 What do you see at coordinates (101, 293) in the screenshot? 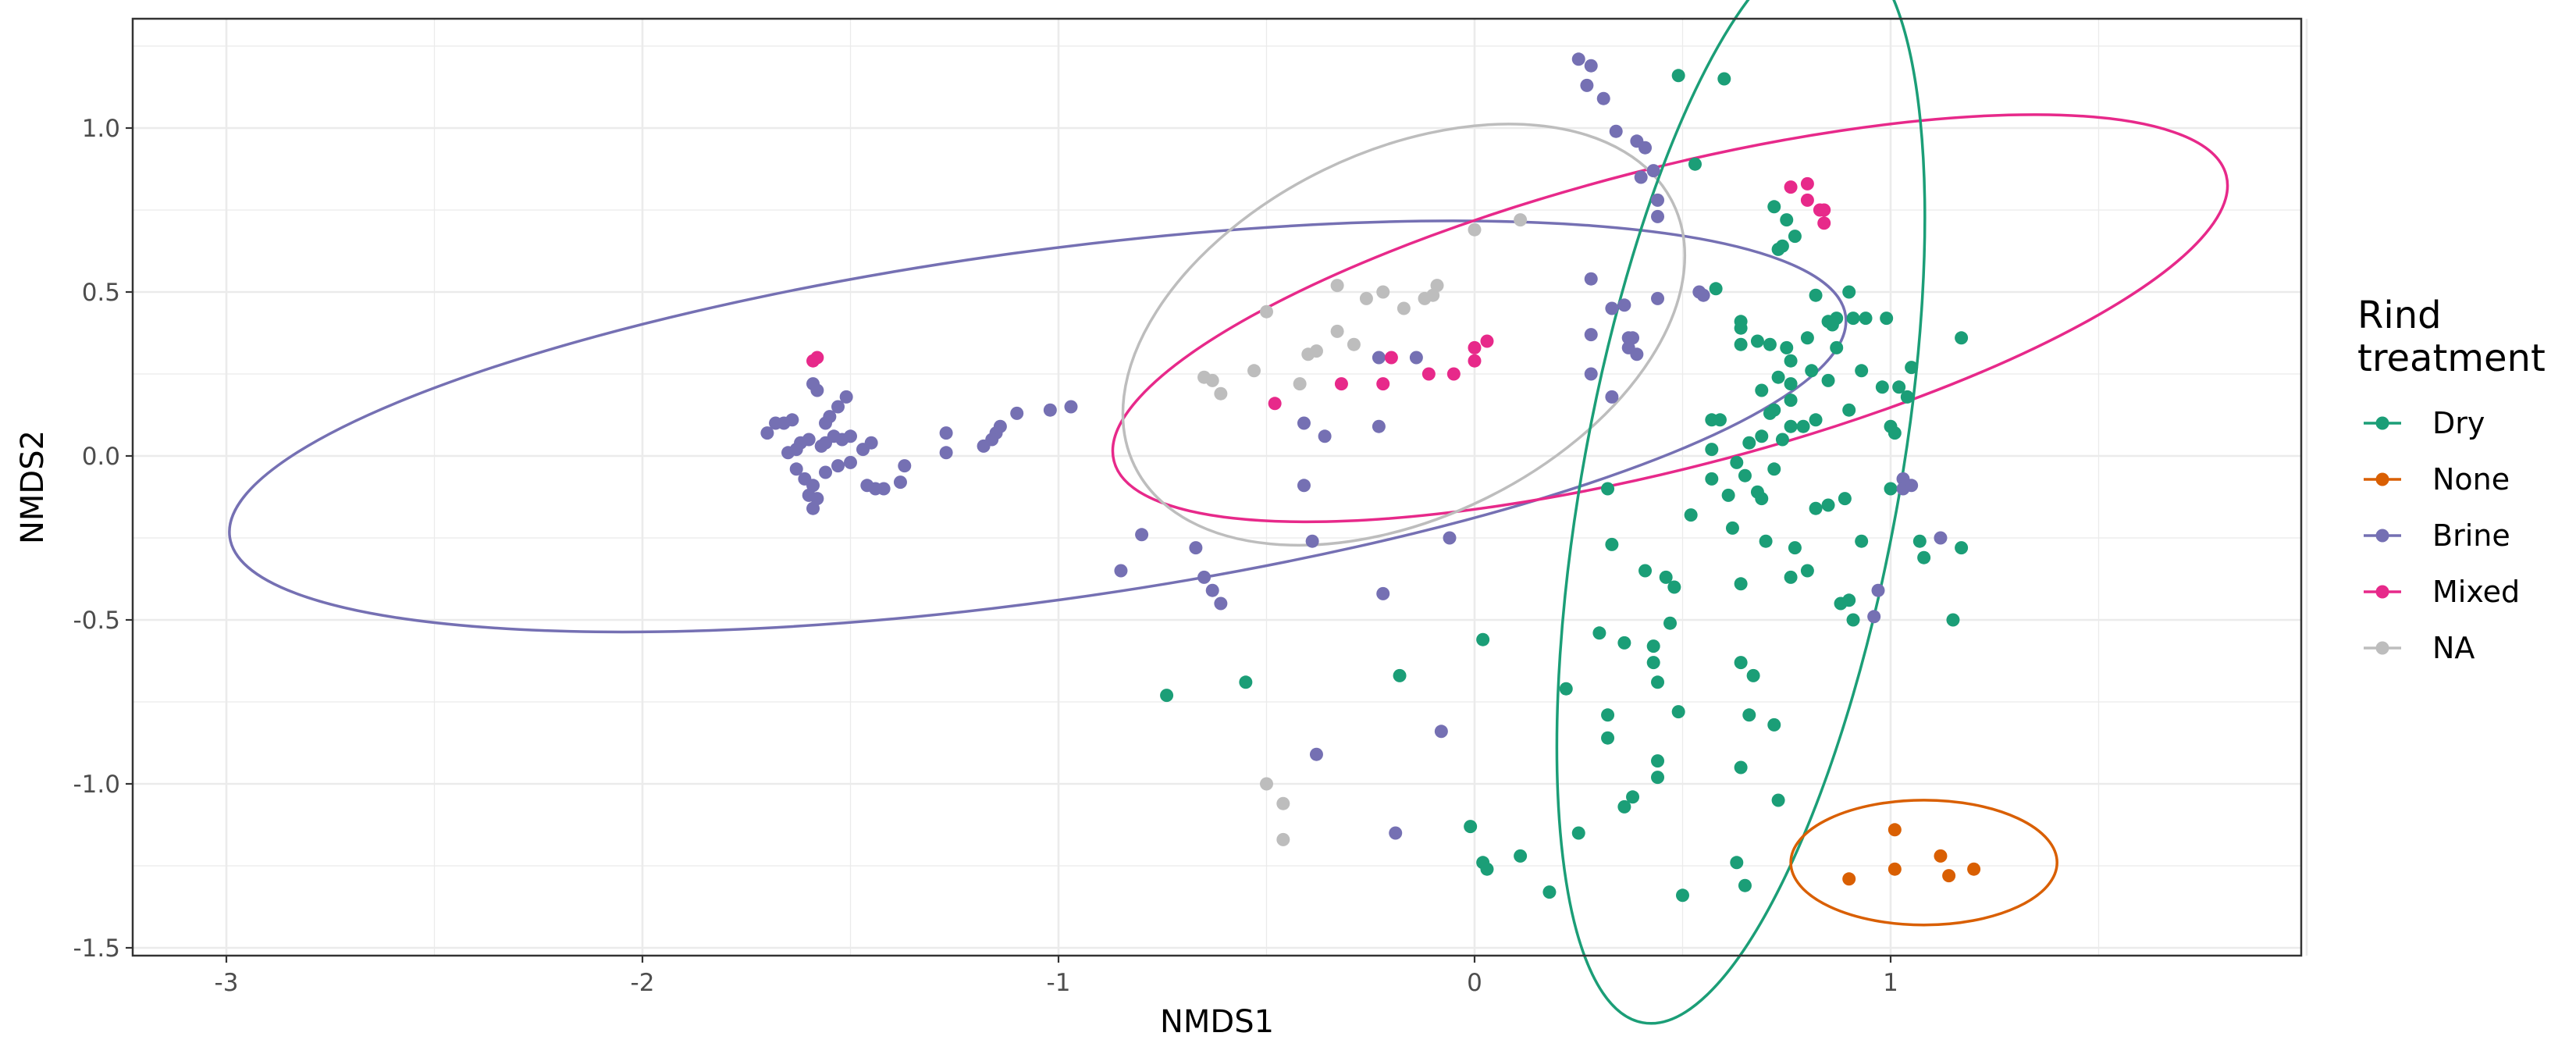
I see `y-tick-label: 0.5` at bounding box center [101, 293].